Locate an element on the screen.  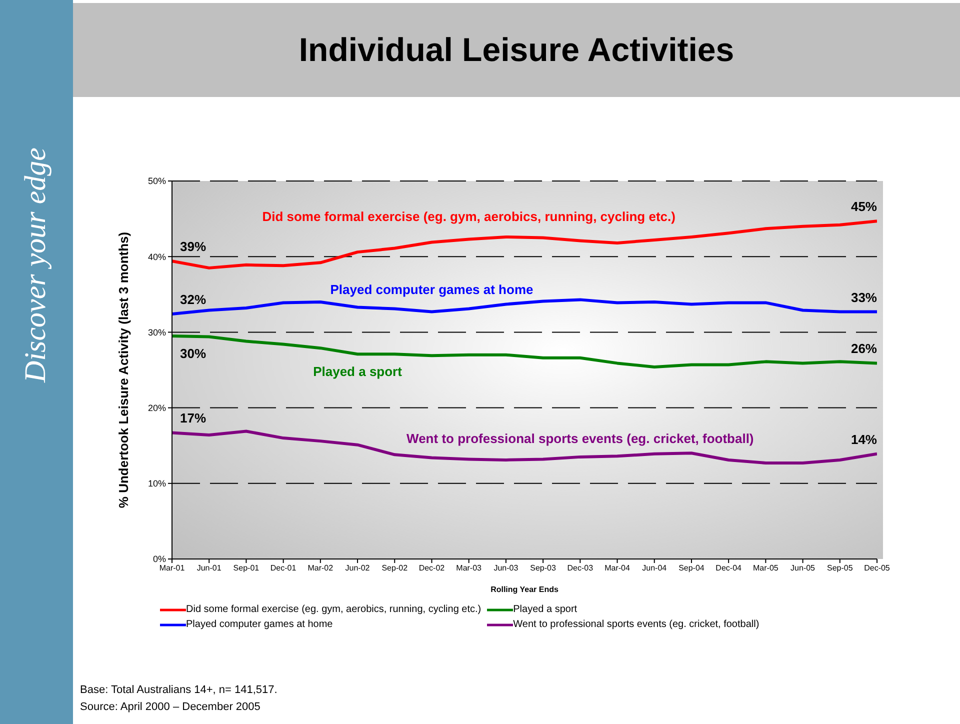
x-axis-title: Rolling Year Ends is located at coordinates (524, 589).